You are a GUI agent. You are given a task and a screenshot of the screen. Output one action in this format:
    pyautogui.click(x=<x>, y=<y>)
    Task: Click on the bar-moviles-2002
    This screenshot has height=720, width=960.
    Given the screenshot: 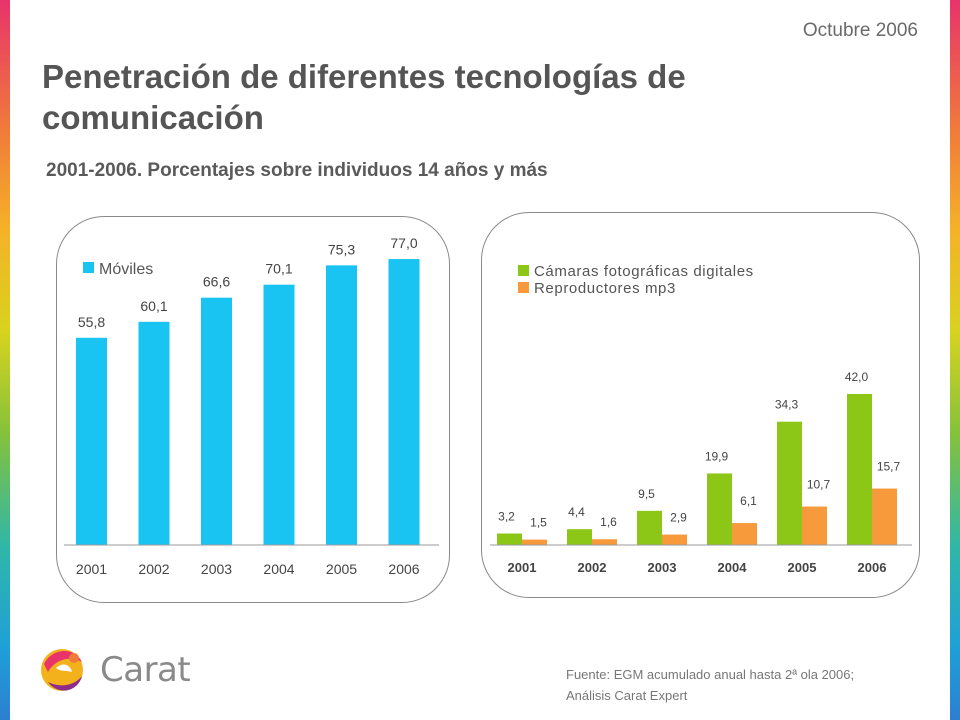 What is the action you would take?
    pyautogui.click(x=154, y=433)
    